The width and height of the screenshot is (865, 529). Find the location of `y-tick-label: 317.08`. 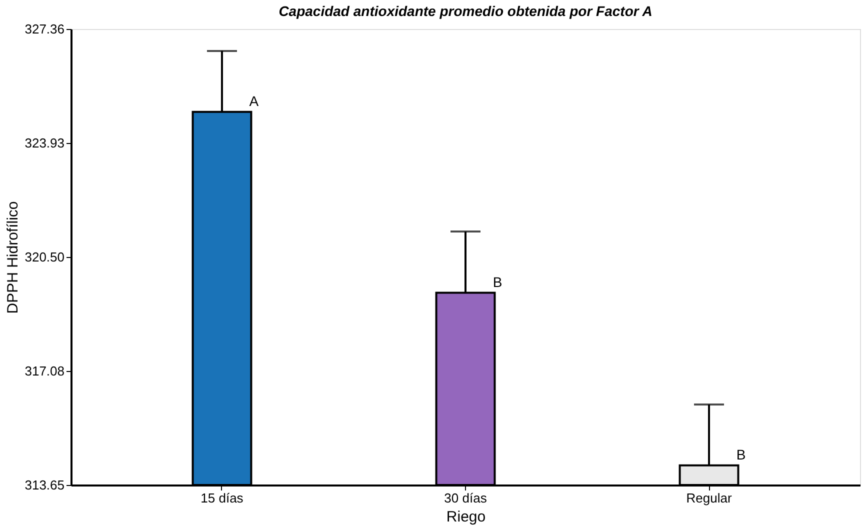

y-tick-label: 317.08 is located at coordinates (44, 370).